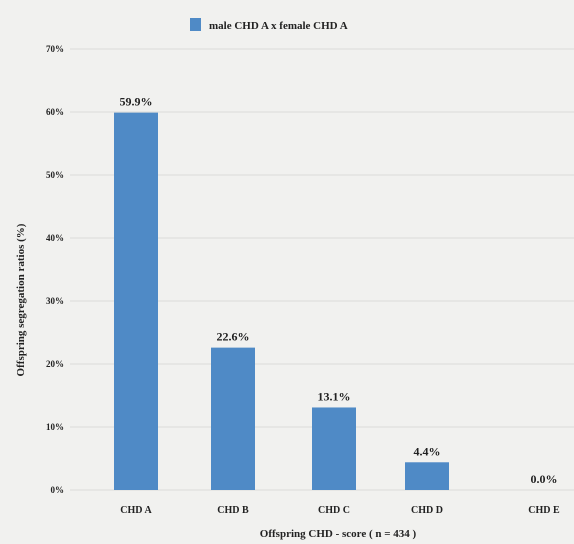  Describe the element at coordinates (427, 476) in the screenshot. I see `bar-chd-d` at that location.